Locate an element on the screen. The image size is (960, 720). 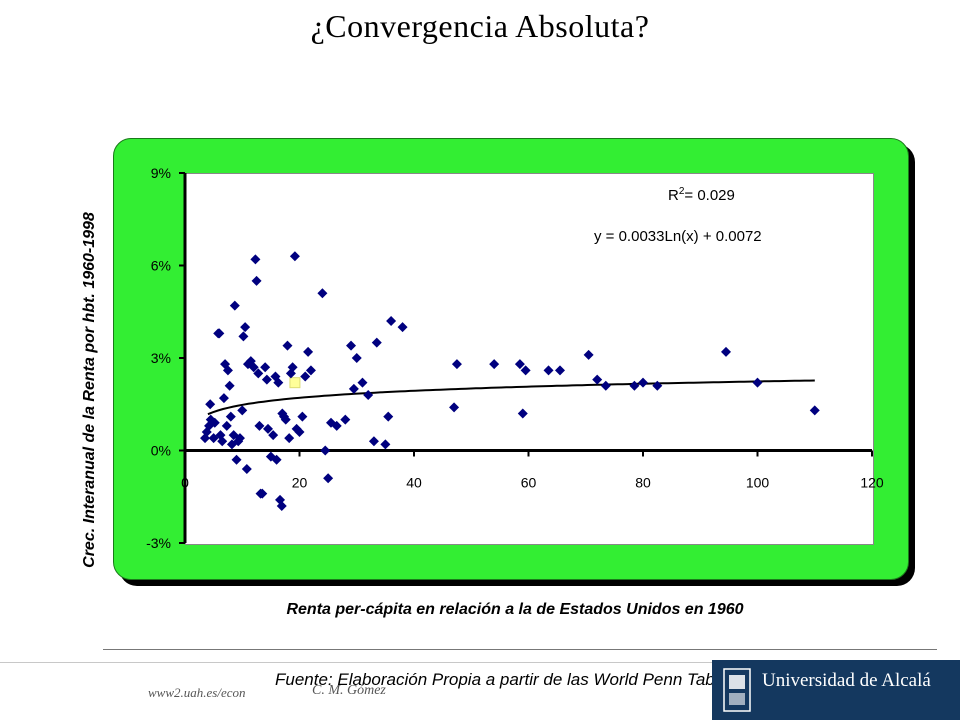
highlight-point is located at coordinates (295, 383).